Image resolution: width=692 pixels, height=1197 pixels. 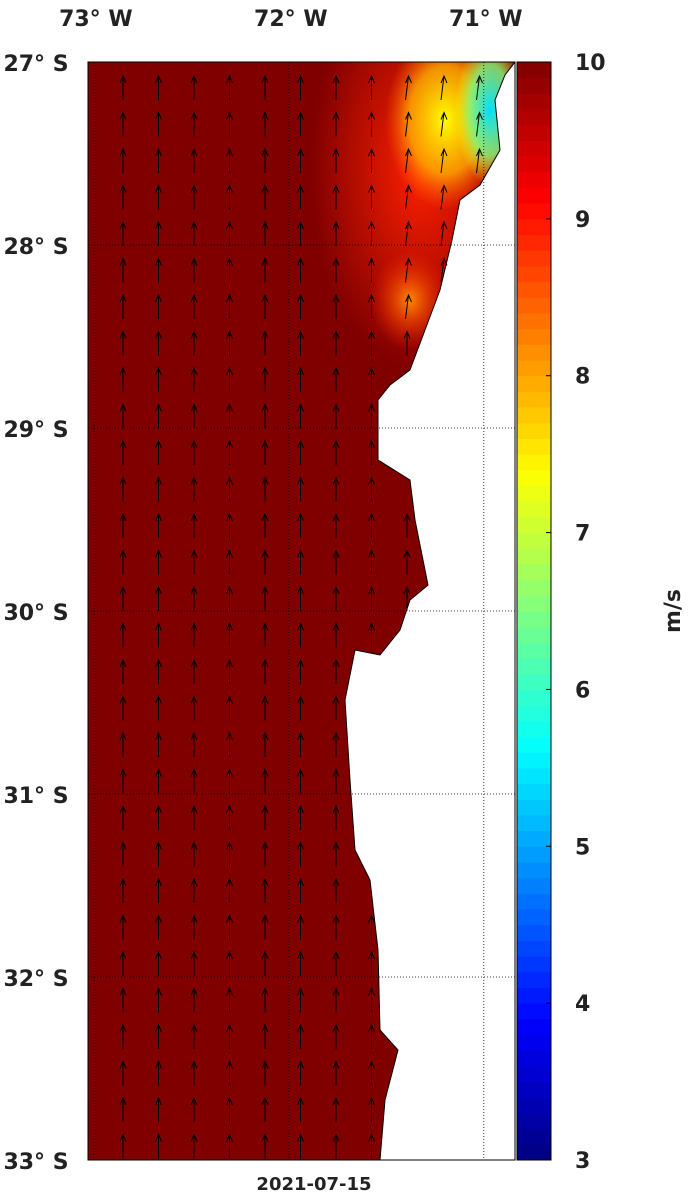 What do you see at coordinates (582, 377) in the screenshot?
I see `colorbar-tick-label: 8` at bounding box center [582, 377].